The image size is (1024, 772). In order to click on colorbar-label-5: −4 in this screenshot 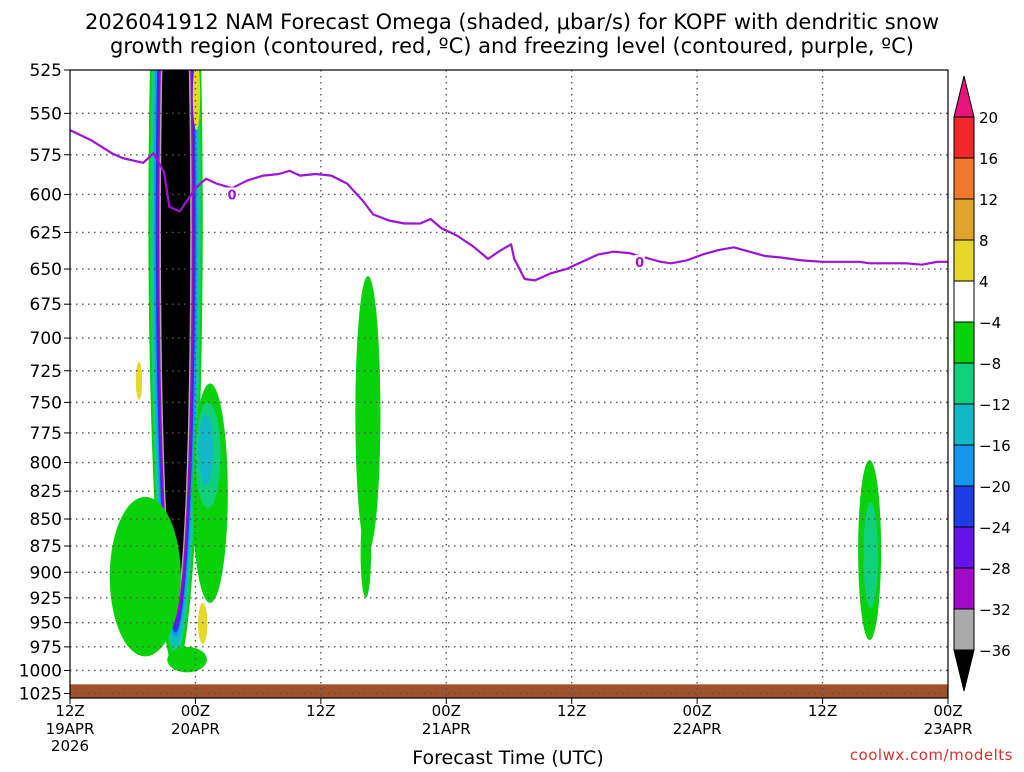, I will do `click(990, 323)`.